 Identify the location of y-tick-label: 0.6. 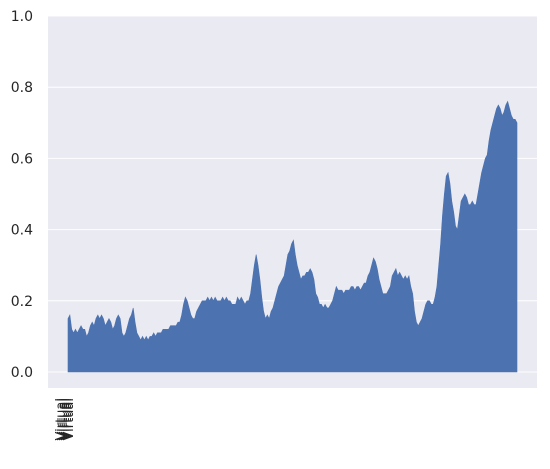
(22, 159).